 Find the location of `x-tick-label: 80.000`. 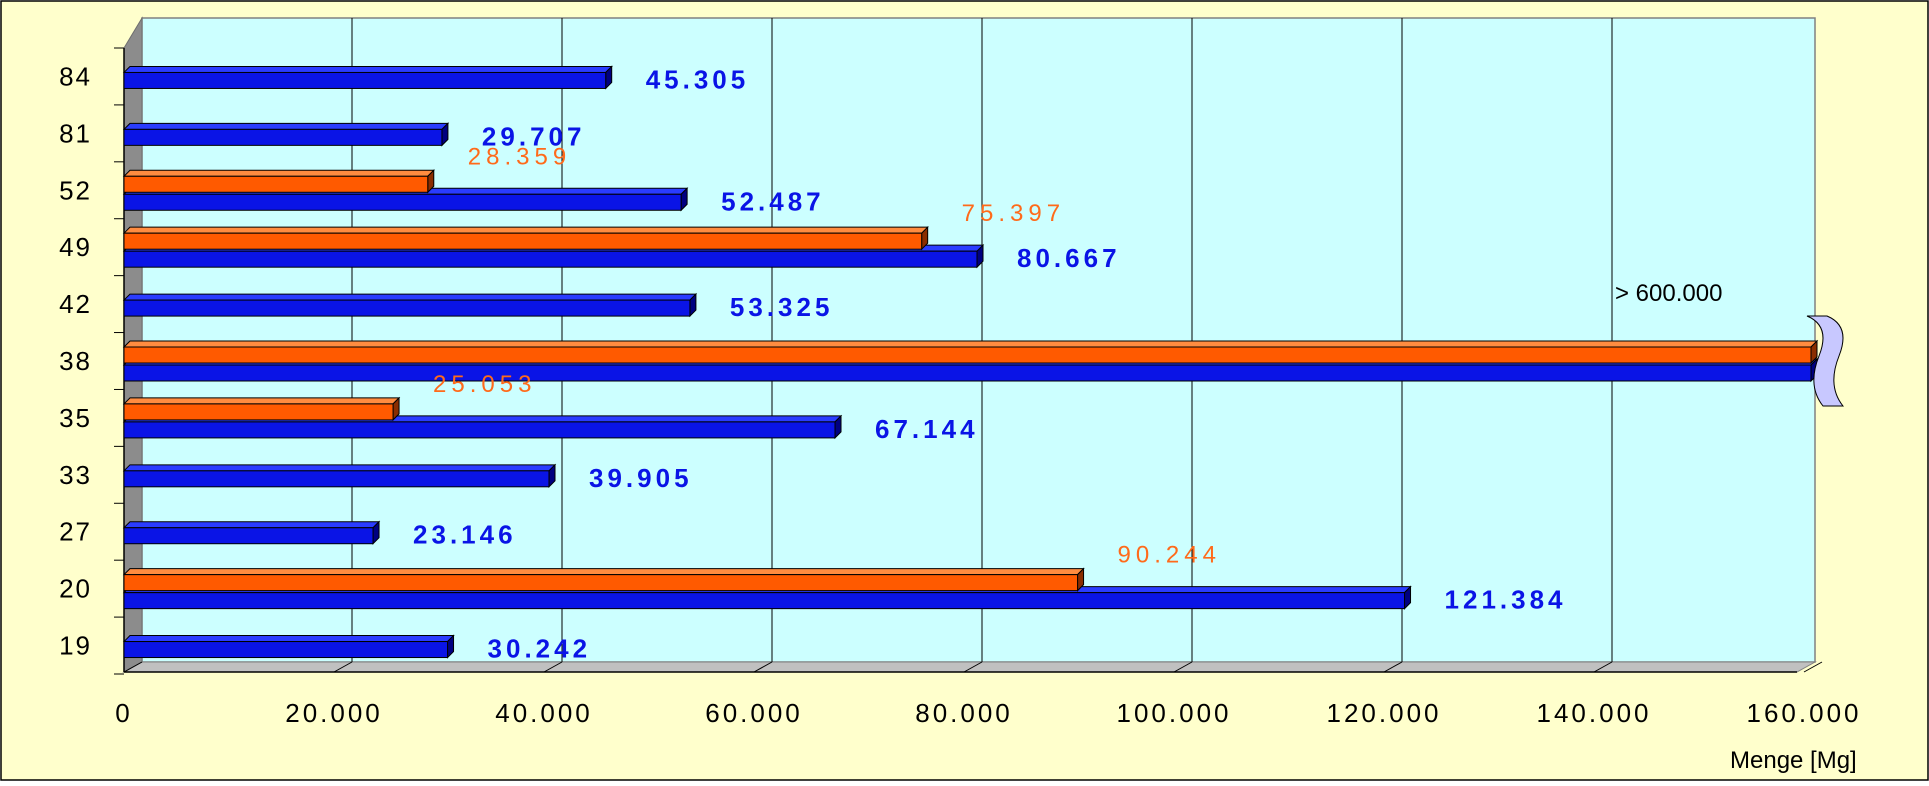

x-tick-label: 80.000 is located at coordinates (964, 713).